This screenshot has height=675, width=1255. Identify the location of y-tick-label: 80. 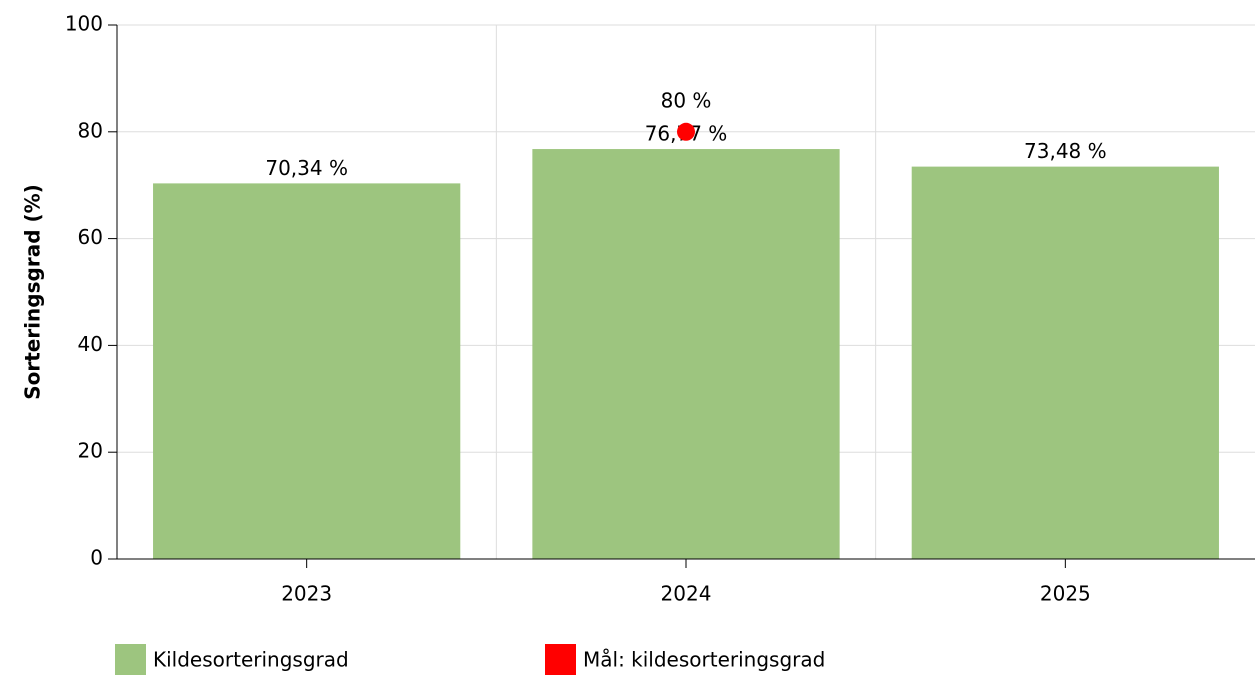
(90, 130).